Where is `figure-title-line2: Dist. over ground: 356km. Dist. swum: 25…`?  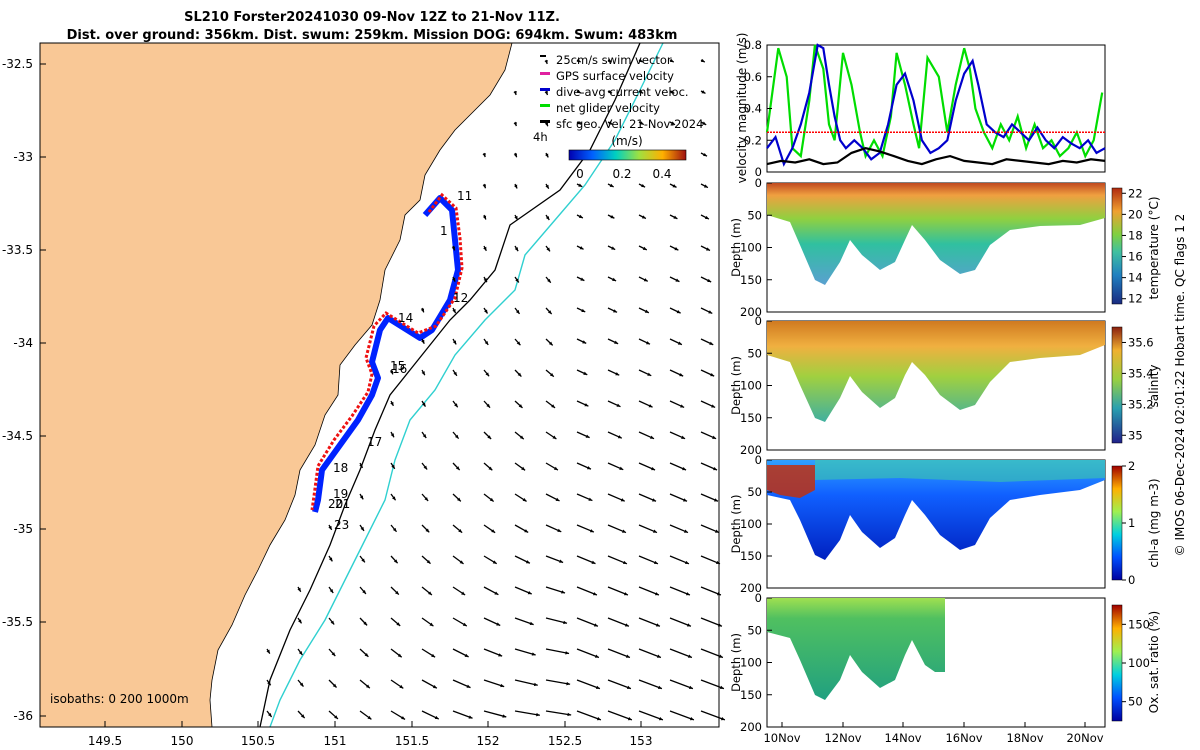 figure-title-line2: Dist. over ground: 356km. Dist. swum: 25… is located at coordinates (372, 35).